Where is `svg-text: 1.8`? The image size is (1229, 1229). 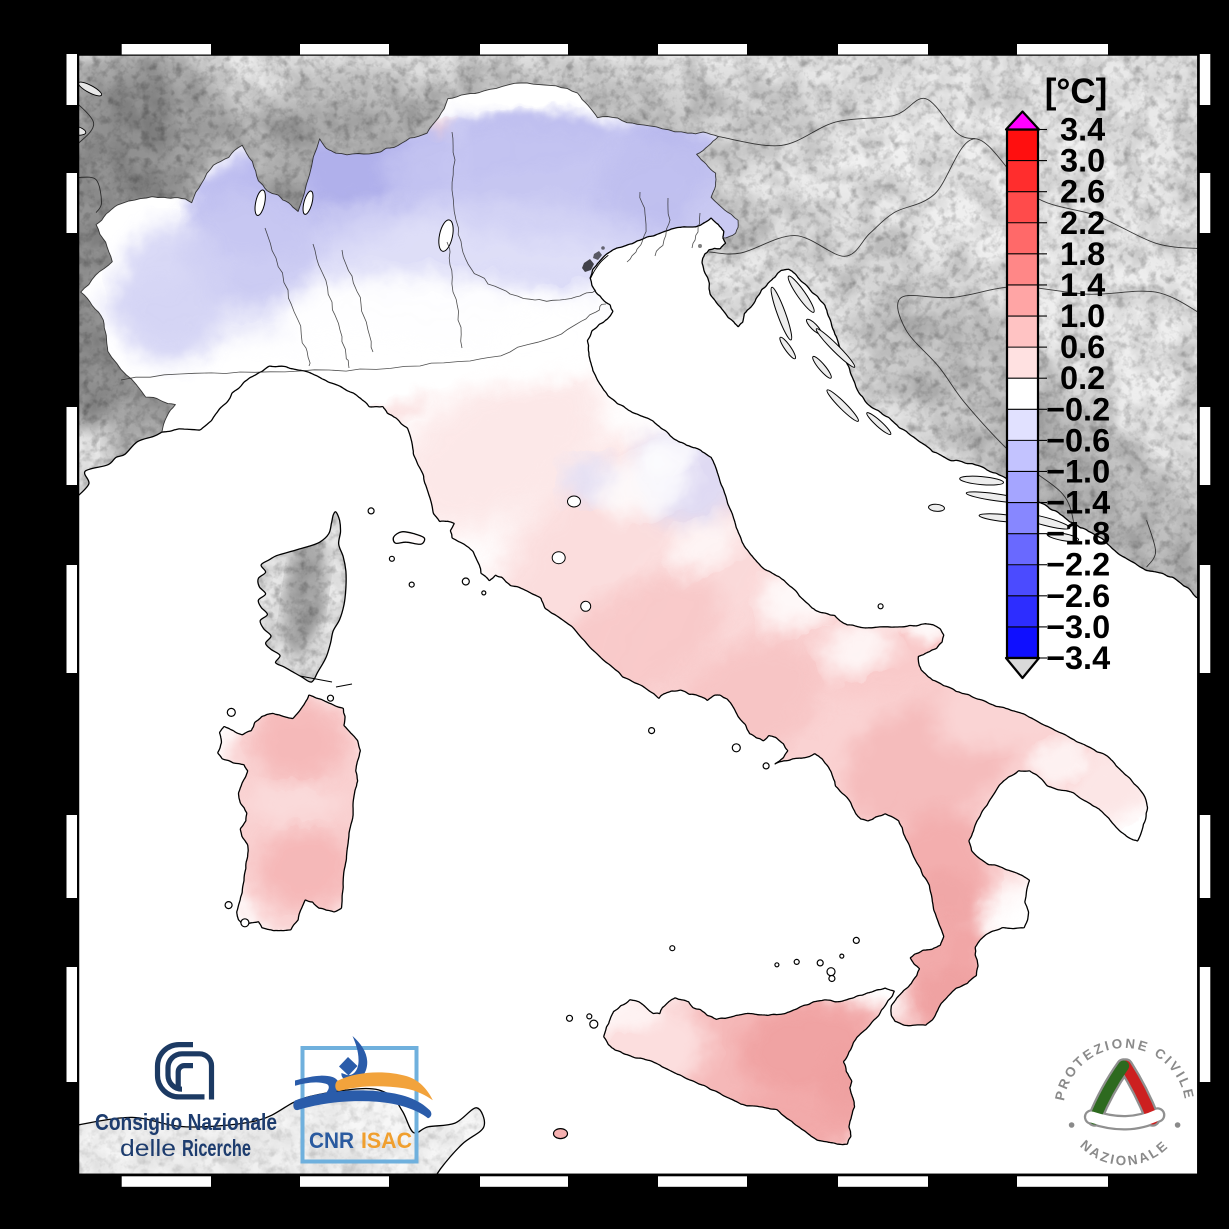
svg-text: 1.8 is located at coordinates (1082, 254).